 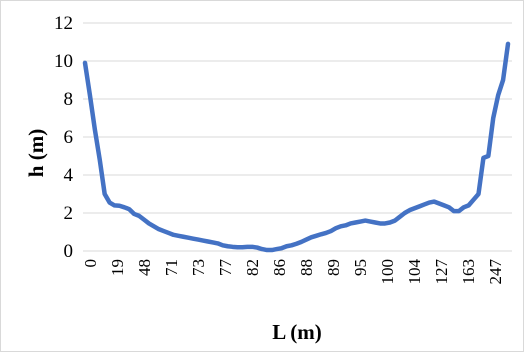 I want to click on x-axis-title: L (m), so click(x=297, y=332).